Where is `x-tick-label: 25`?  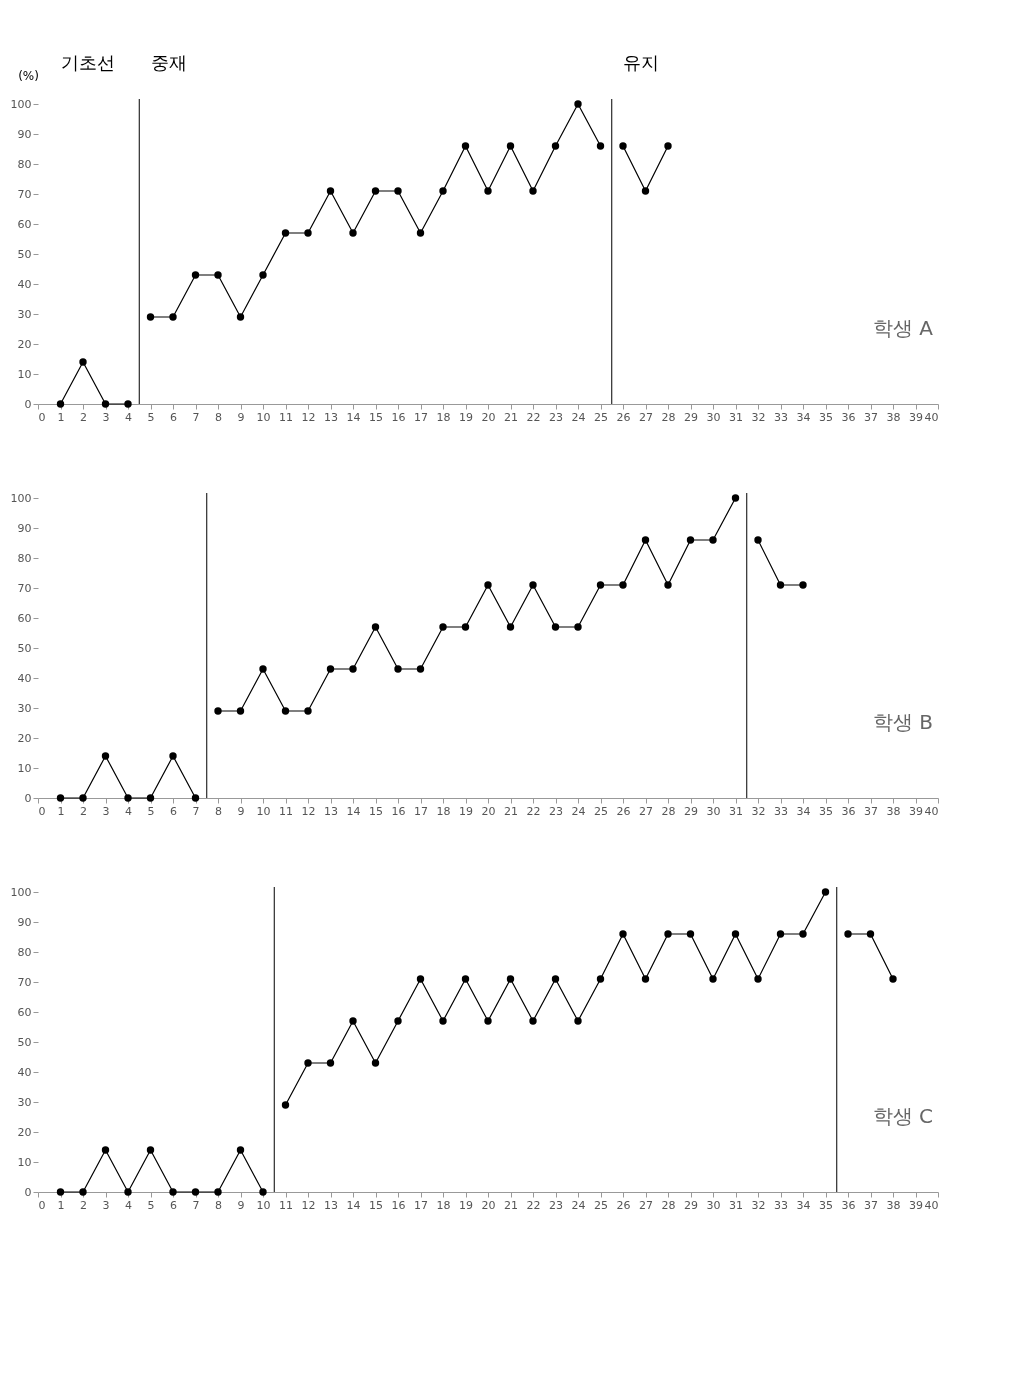
x-tick-label: 25 is located at coordinates (601, 1205).